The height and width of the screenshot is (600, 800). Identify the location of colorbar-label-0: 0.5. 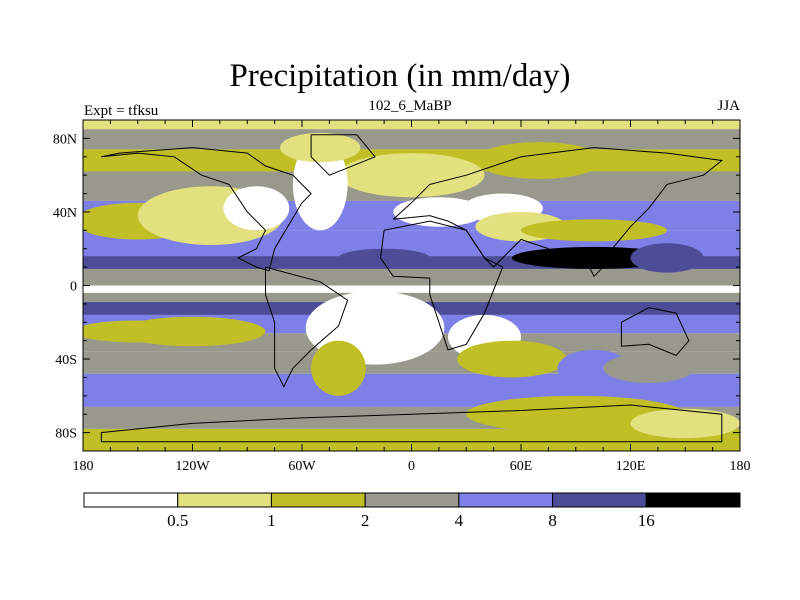
(177, 520).